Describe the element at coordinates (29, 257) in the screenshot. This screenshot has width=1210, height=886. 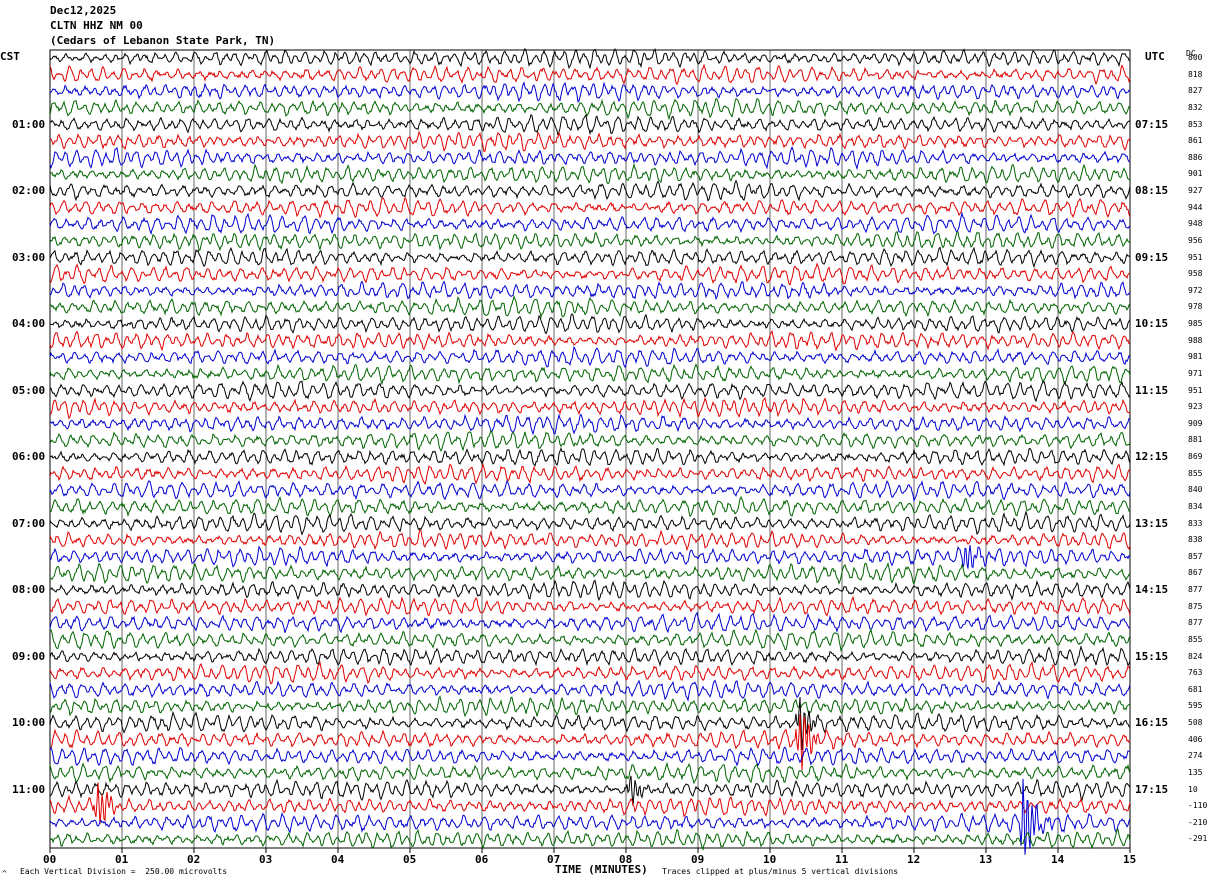
I see `cst-hour-label: 03:00` at that location.